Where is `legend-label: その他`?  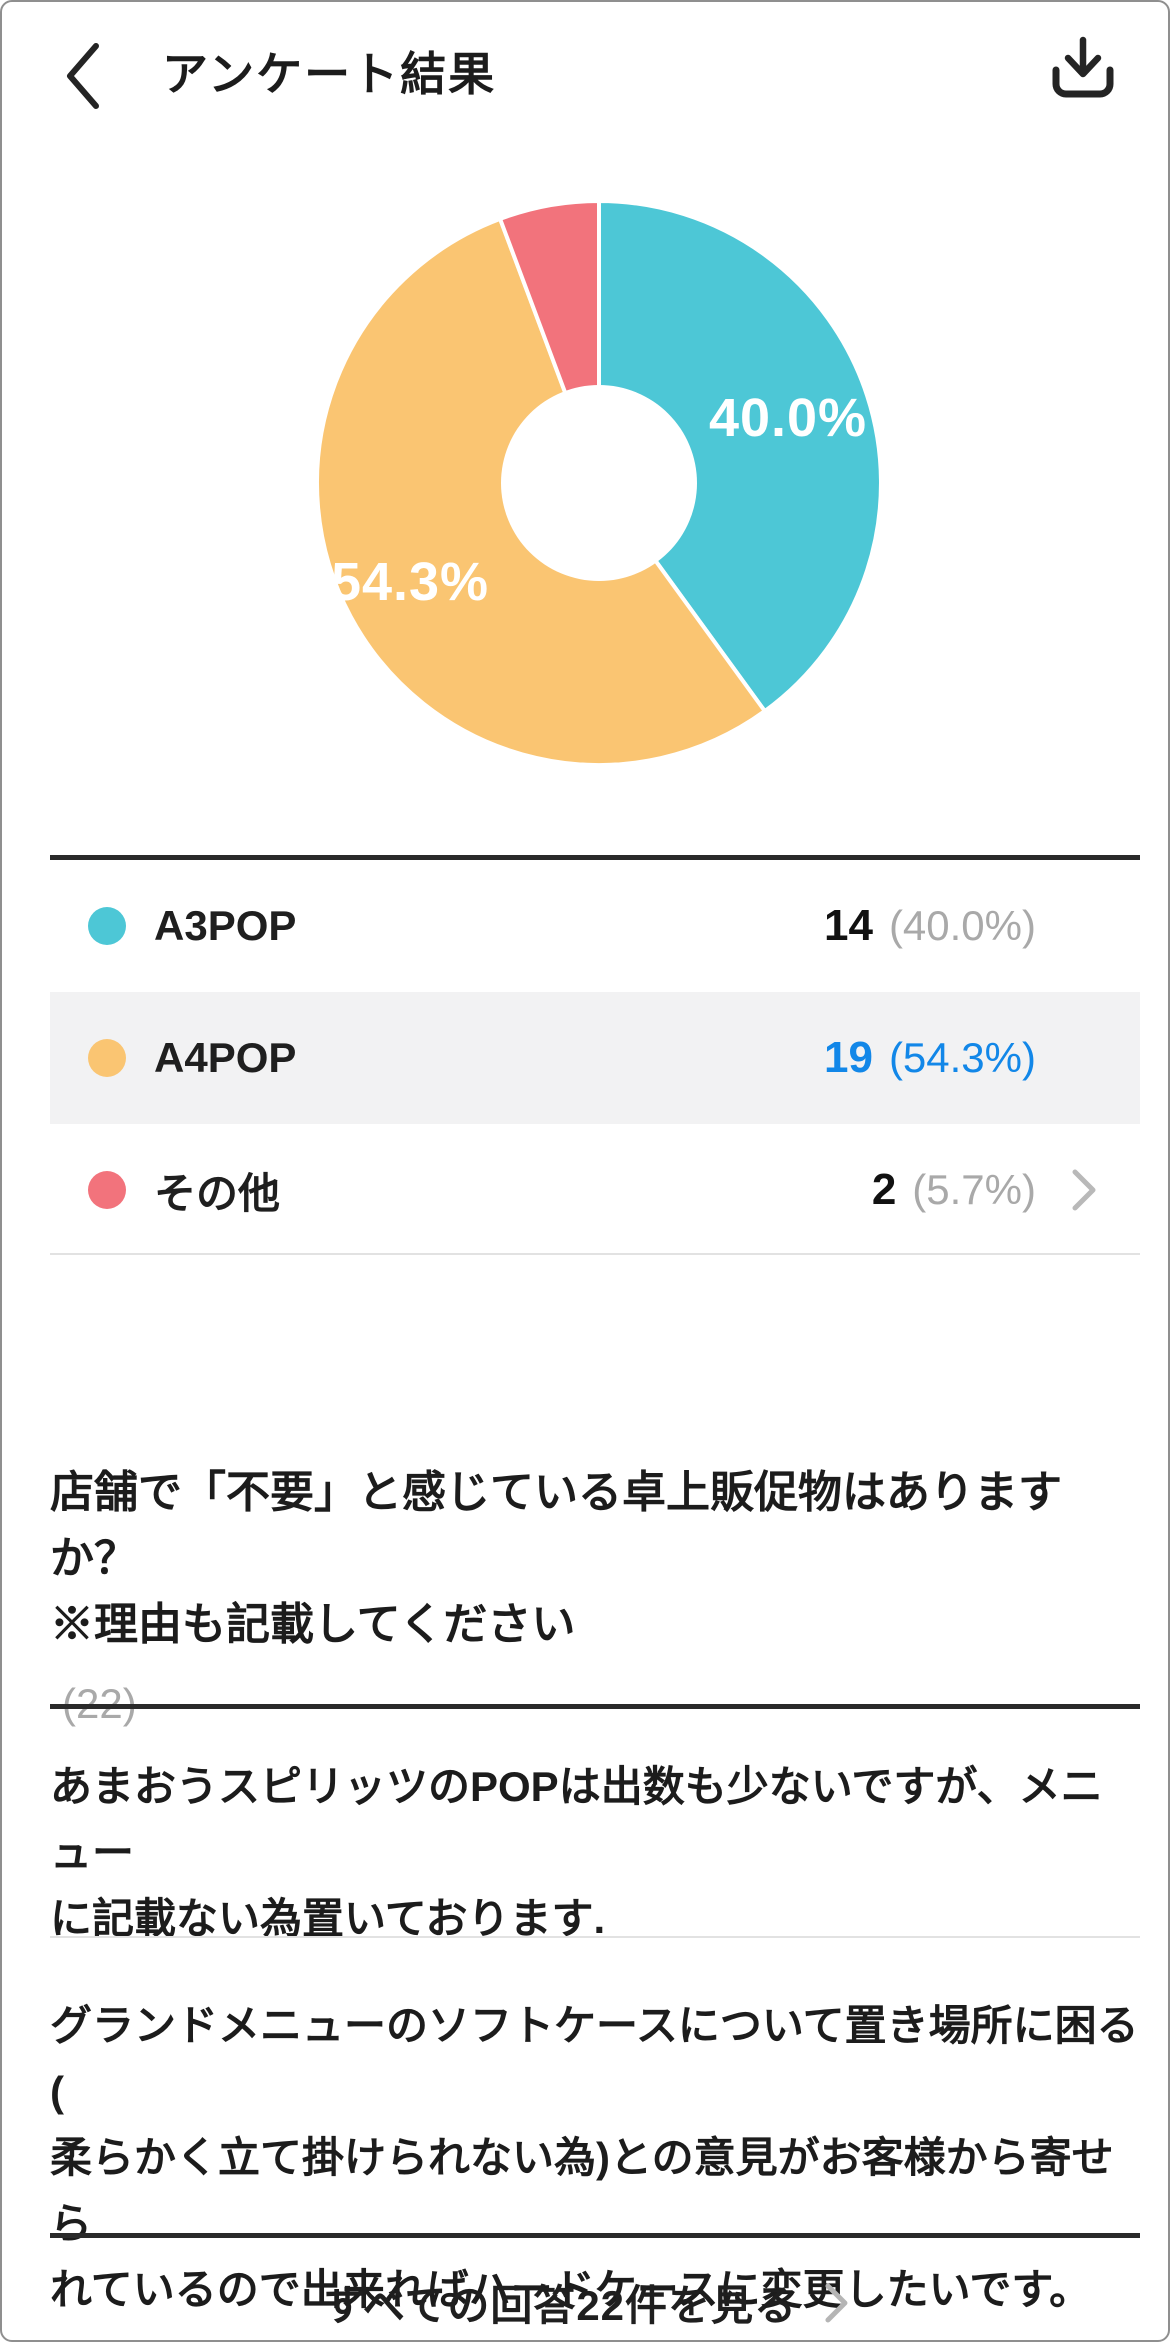
legend-label: その他 is located at coordinates (217, 1193).